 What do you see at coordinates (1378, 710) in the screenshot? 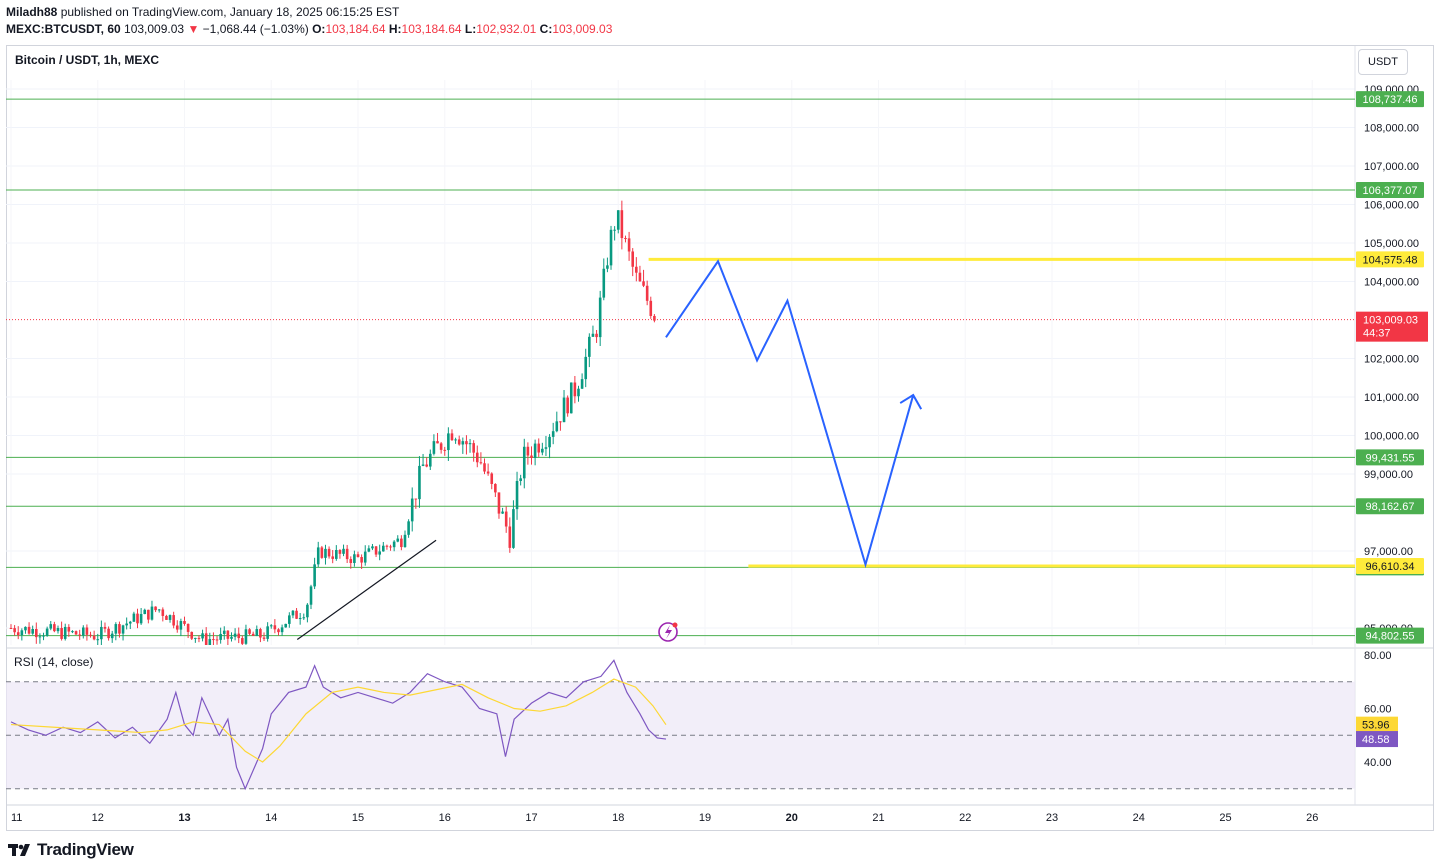
I see `rsi-tick: 60.00` at bounding box center [1378, 710].